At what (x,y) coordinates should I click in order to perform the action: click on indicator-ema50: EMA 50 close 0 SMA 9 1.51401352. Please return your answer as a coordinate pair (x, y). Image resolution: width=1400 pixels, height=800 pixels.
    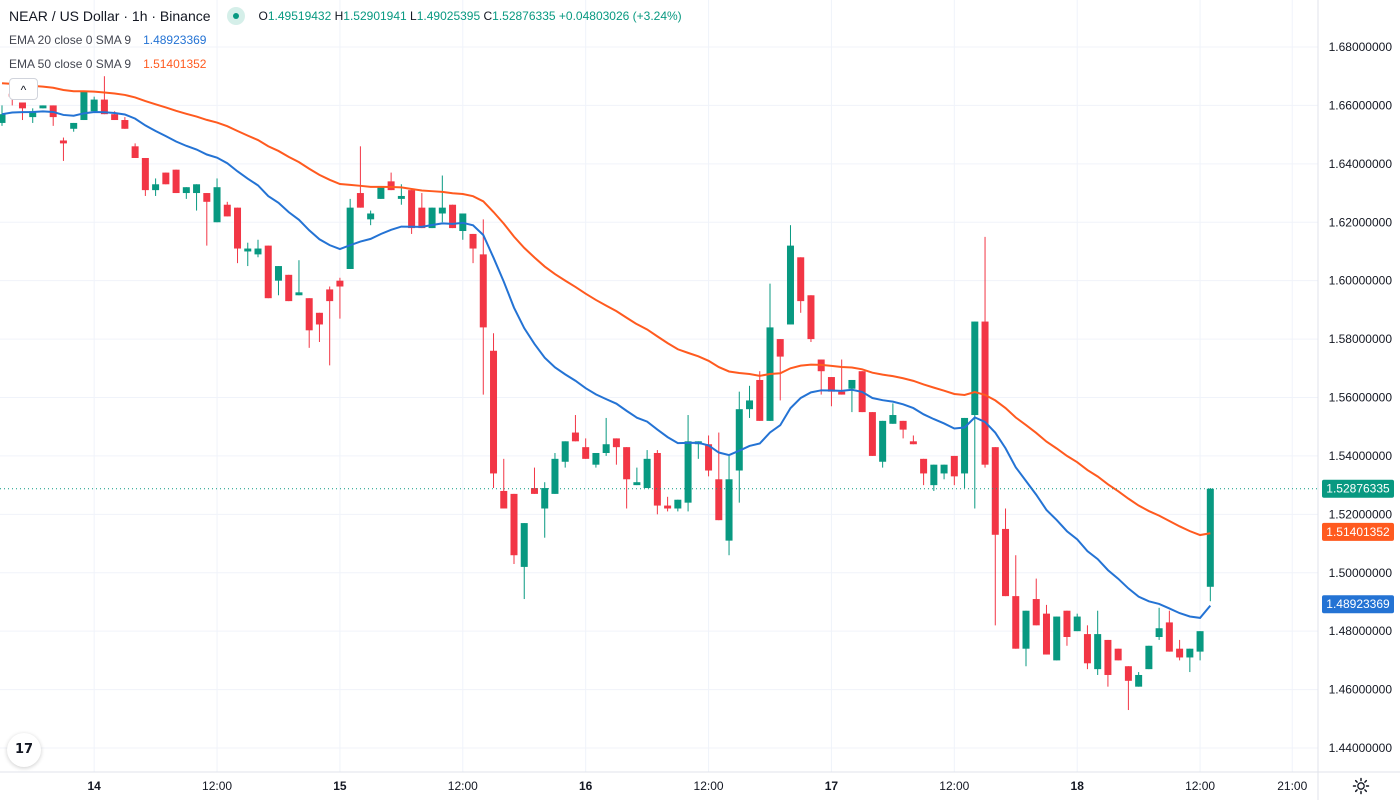
    Looking at the image, I should click on (107, 64).